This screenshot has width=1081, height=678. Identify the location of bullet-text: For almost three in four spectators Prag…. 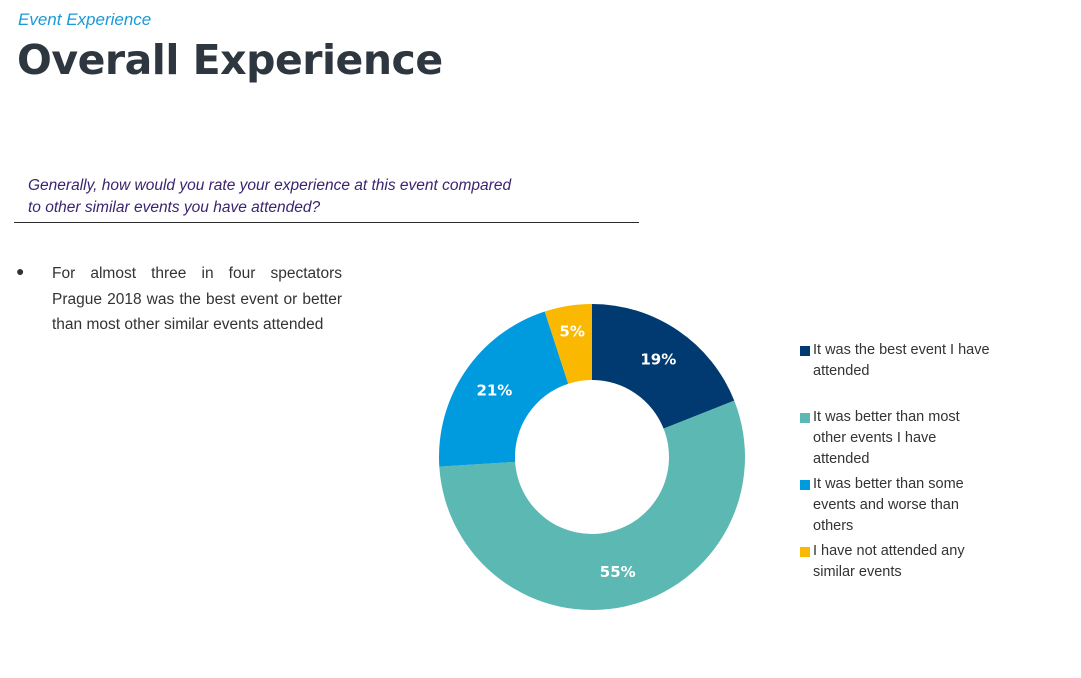
(197, 299).